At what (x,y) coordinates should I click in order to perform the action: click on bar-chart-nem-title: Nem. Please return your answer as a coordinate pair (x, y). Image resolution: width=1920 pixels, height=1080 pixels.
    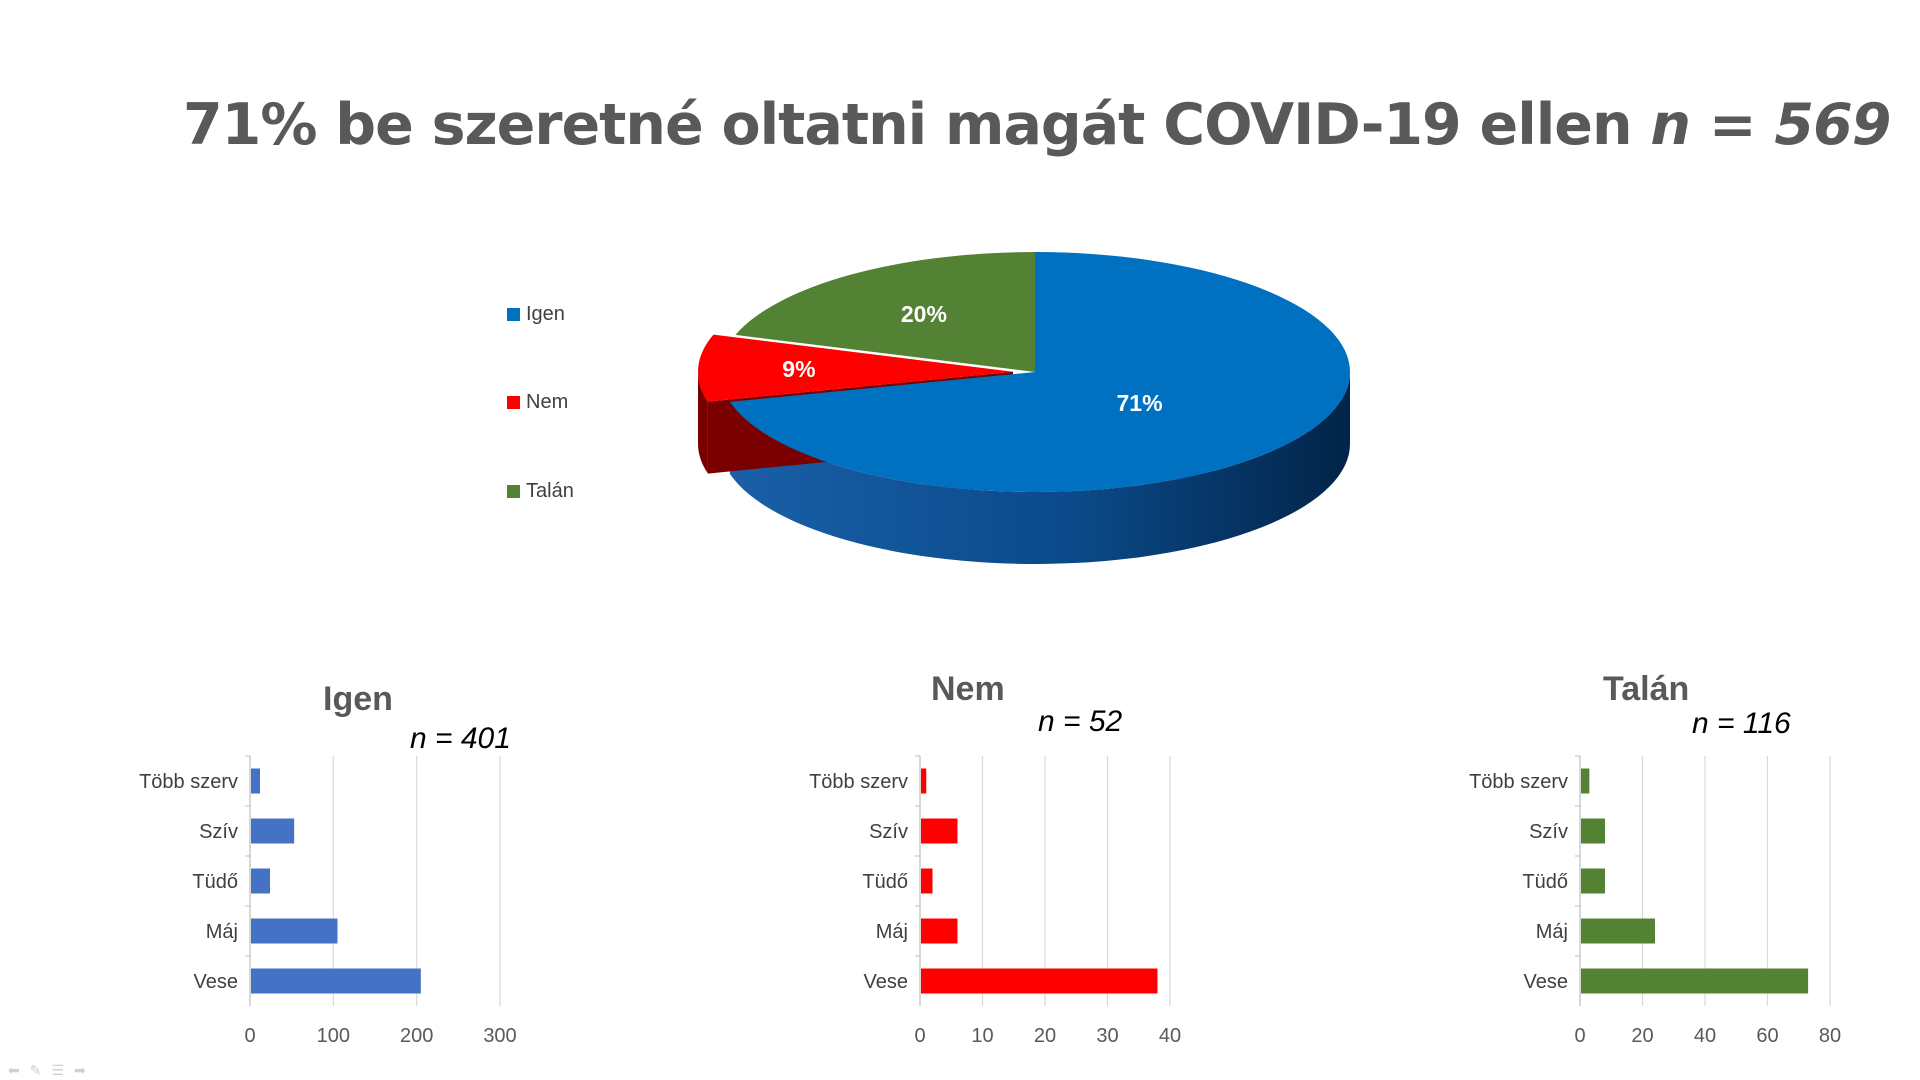
    Looking at the image, I should click on (968, 689).